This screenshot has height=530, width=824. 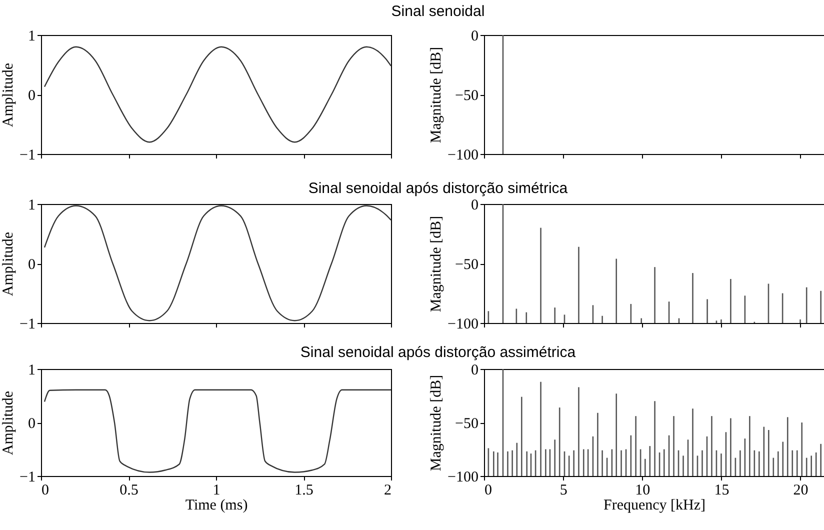 I want to click on x-tick-label: 15, so click(x=722, y=490).